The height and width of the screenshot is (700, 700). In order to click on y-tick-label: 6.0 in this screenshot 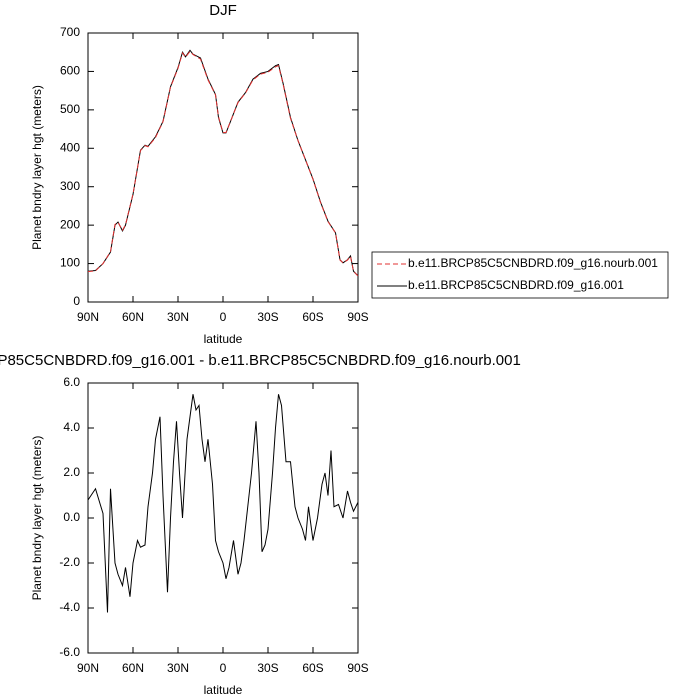, I will do `click(71, 382)`.